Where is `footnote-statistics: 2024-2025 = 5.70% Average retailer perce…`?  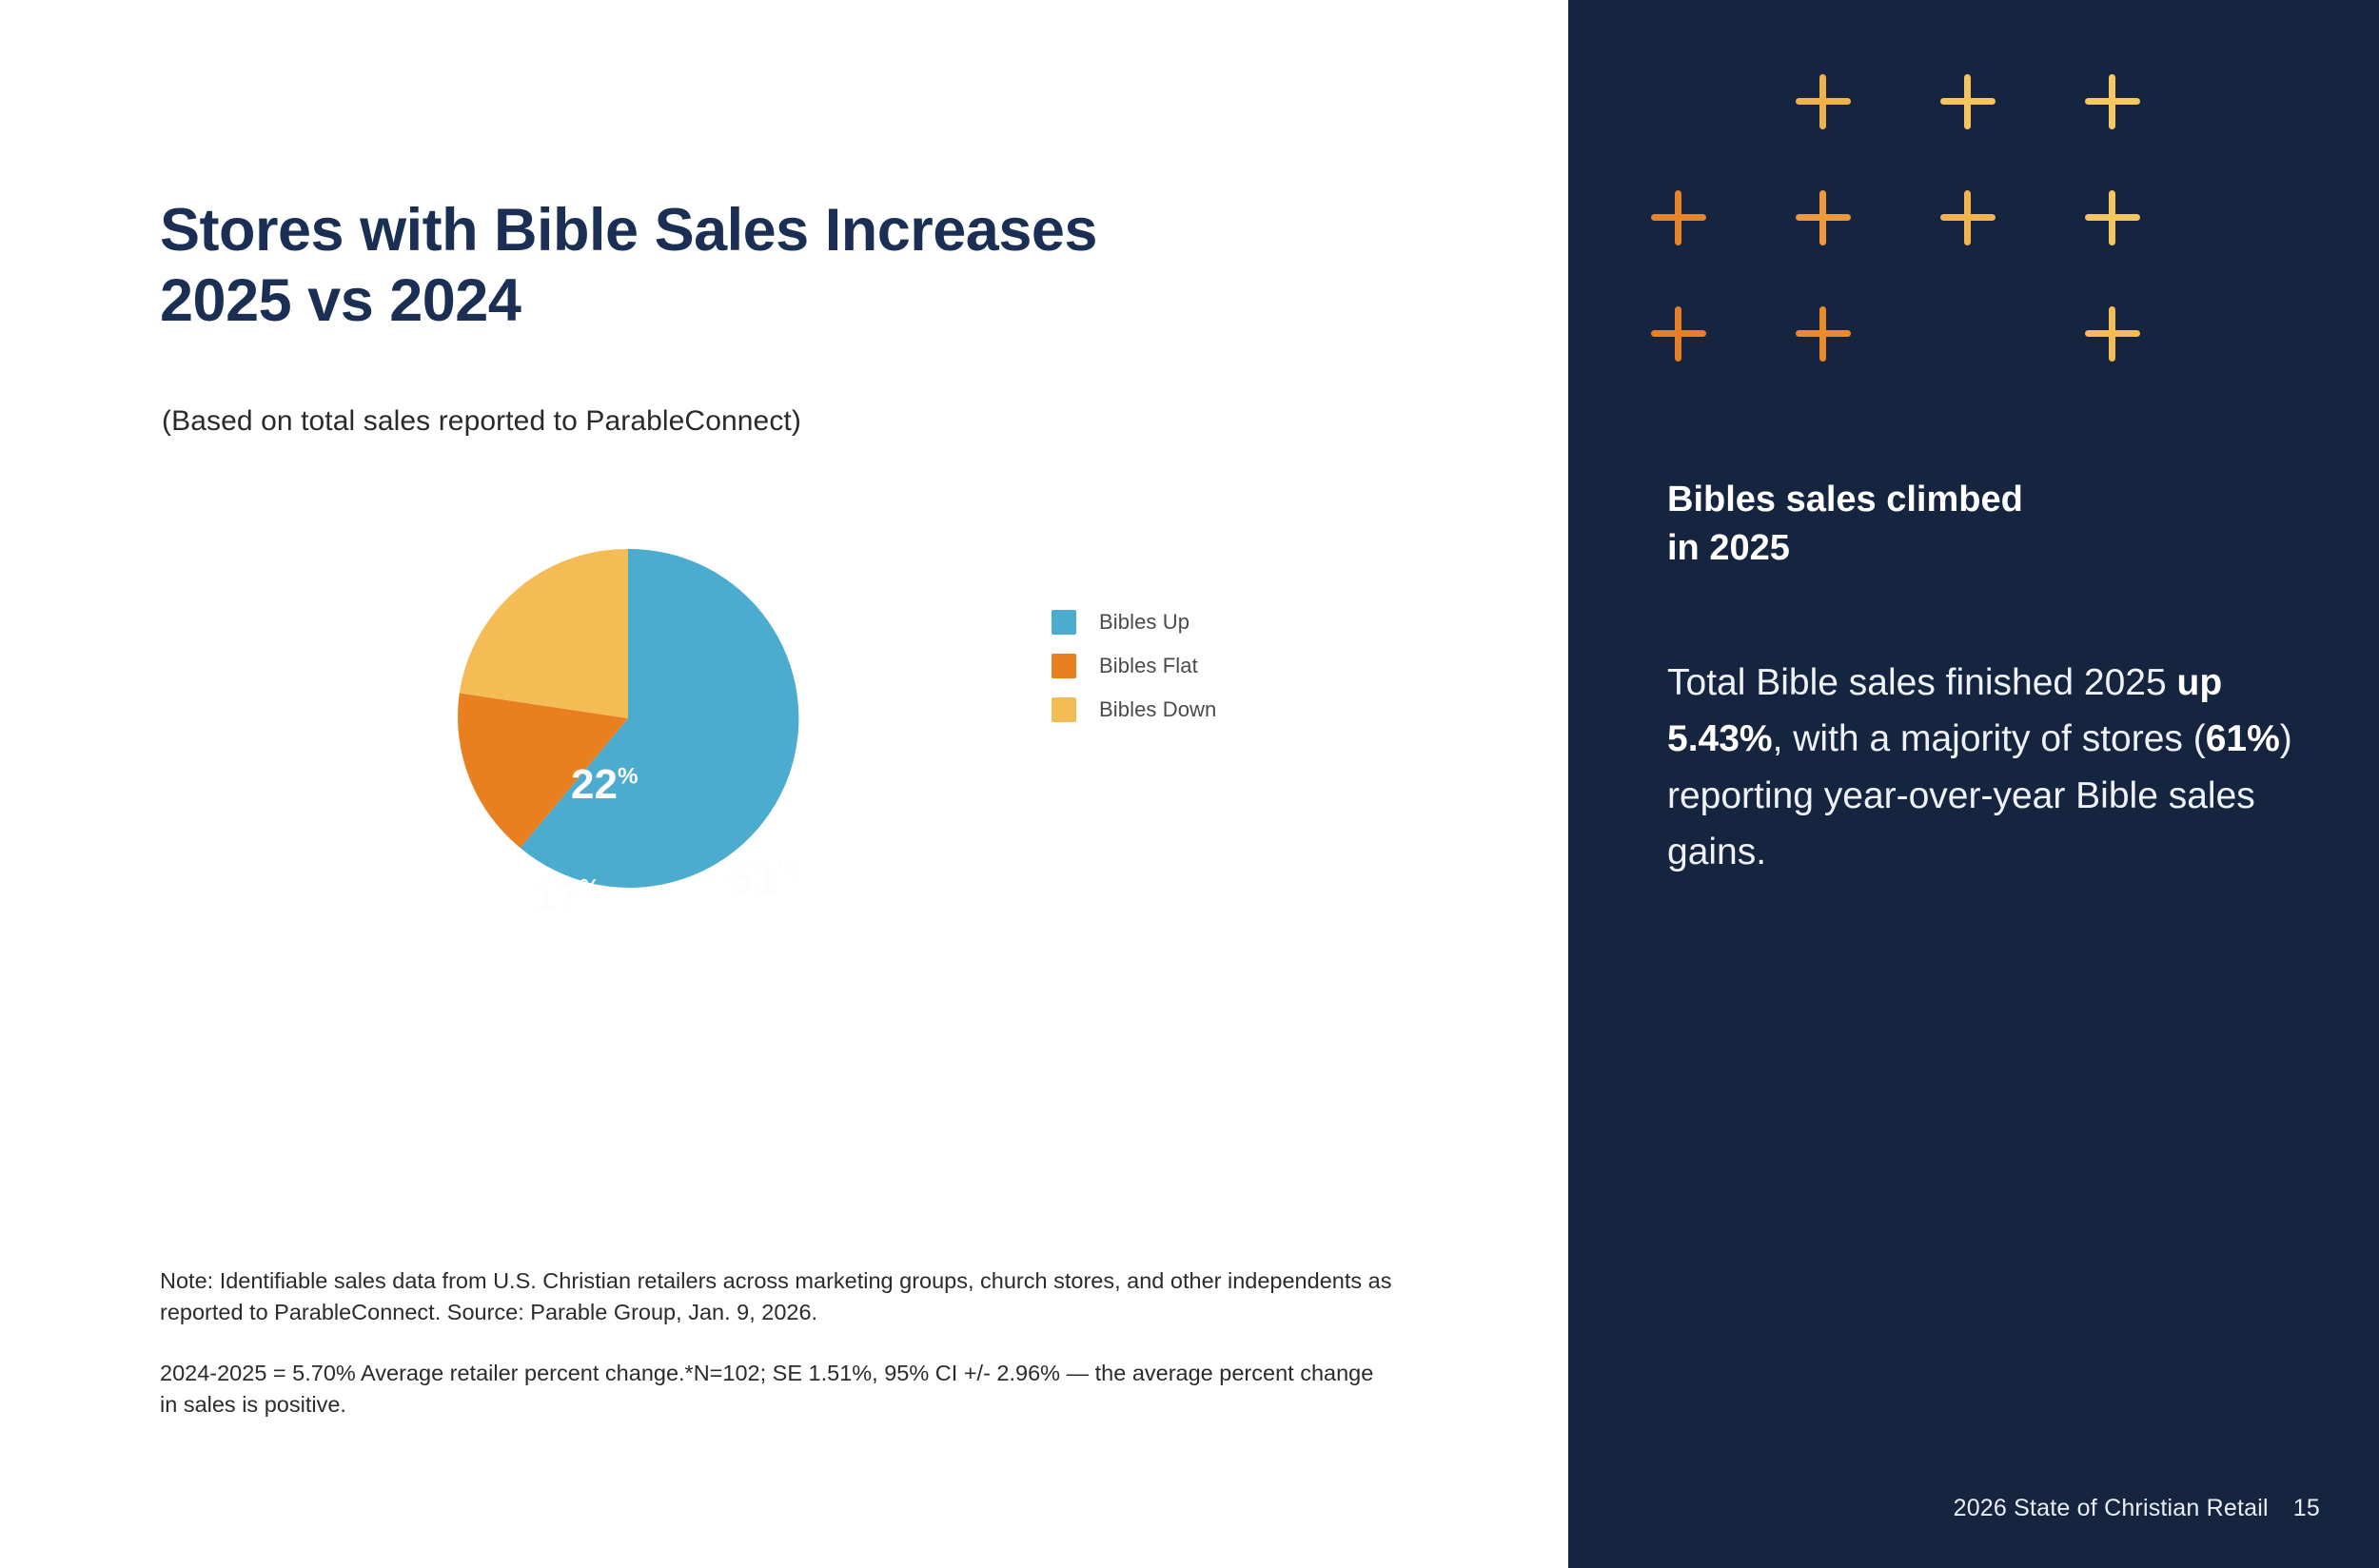 footnote-statistics: 2024-2025 = 5.70% Average retailer perce… is located at coordinates (767, 1389).